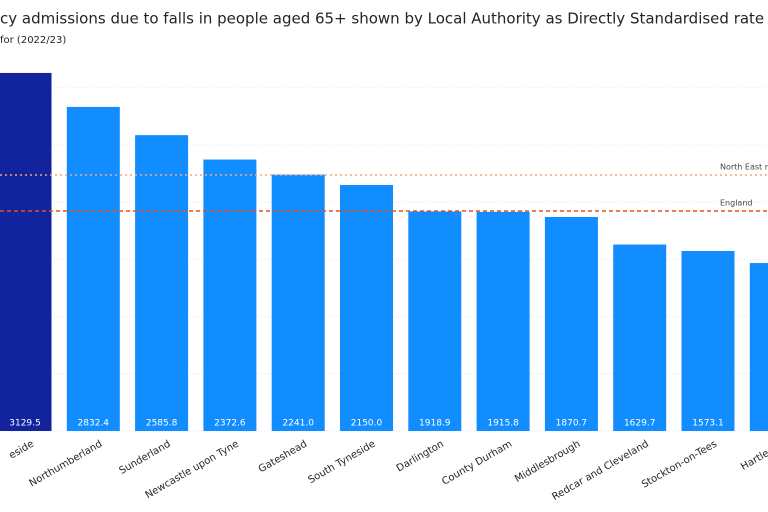  I want to click on x-tick-label: County Durham, so click(477, 463).